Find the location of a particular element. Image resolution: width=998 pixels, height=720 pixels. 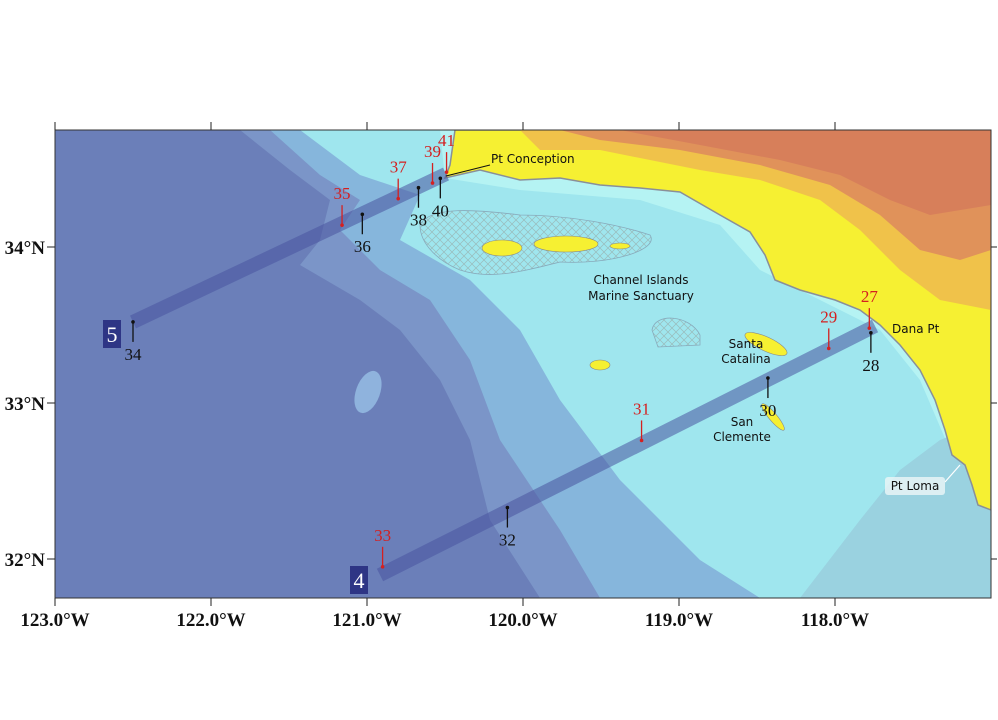

transect-label: 4 is located at coordinates (359, 580).